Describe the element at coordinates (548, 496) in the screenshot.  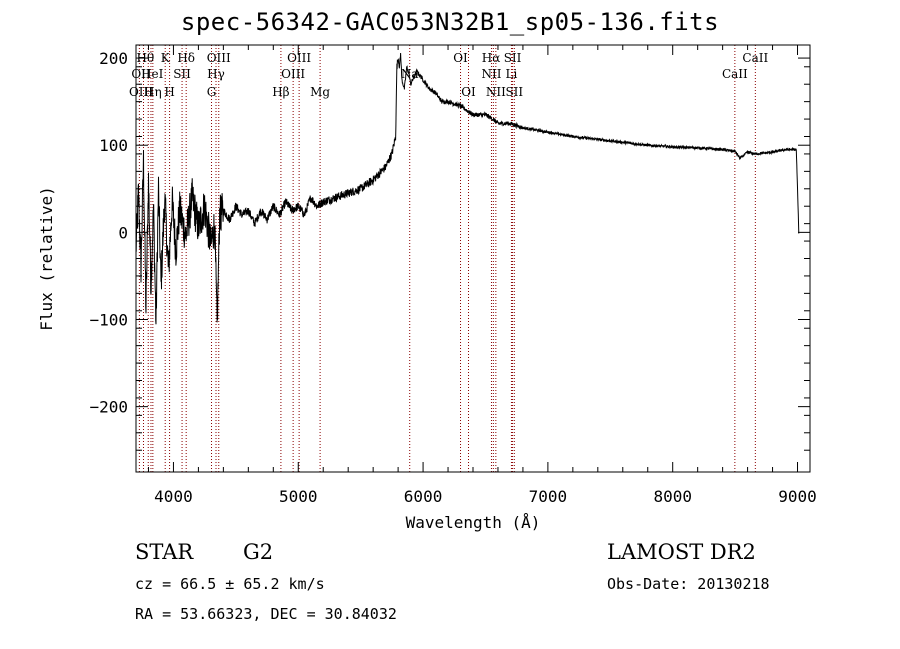
I see `x-tick-label: 7000` at that location.